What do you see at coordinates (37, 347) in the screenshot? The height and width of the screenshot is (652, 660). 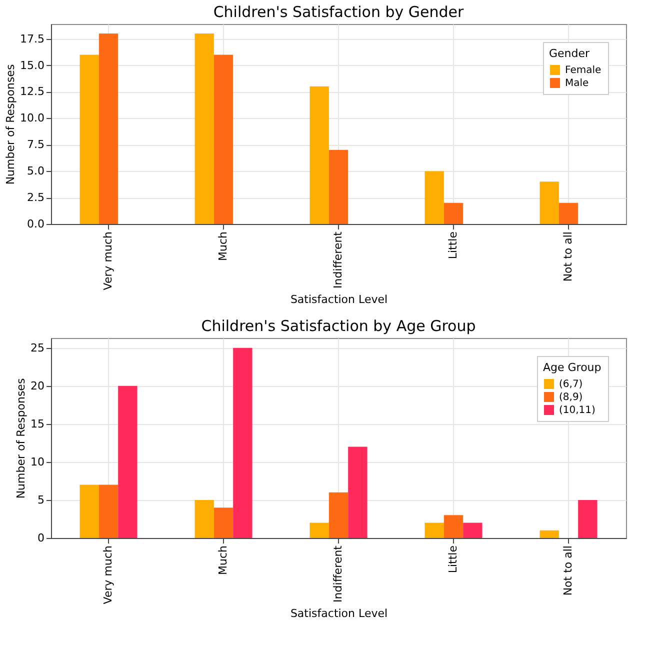 I see `y-tick-label: 25` at bounding box center [37, 347].